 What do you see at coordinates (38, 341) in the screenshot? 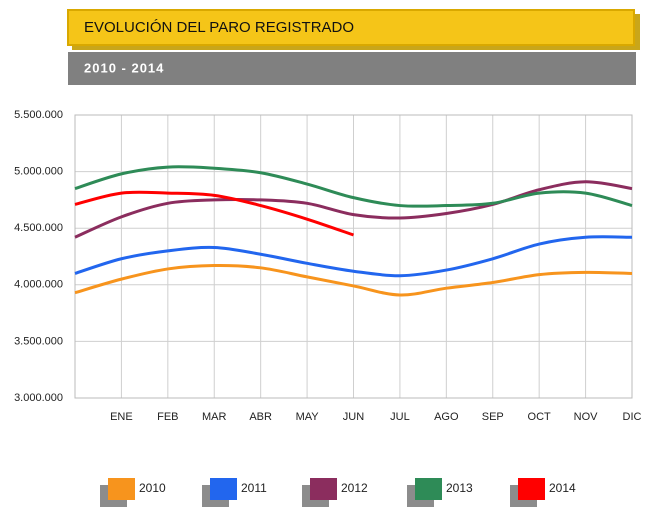
I see `y-tick-label: 3.500.000` at bounding box center [38, 341].